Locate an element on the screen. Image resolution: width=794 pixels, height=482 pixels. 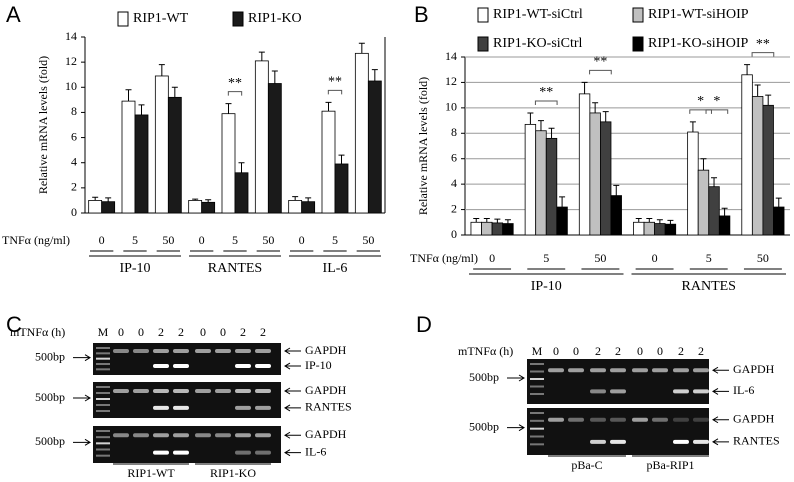
x-tick-label: 5 is located at coordinates (235, 240).